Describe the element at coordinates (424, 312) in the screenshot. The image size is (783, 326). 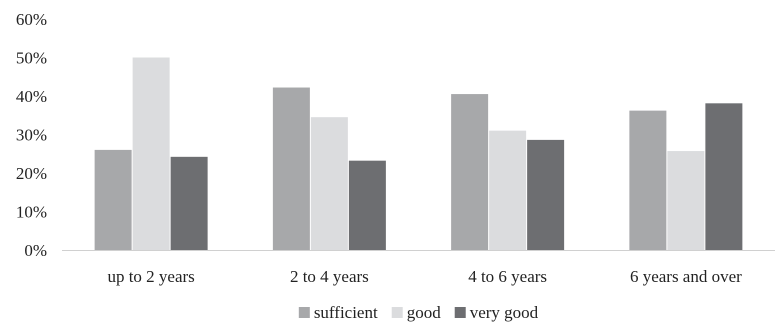
I see `legend-label-good: good` at that location.